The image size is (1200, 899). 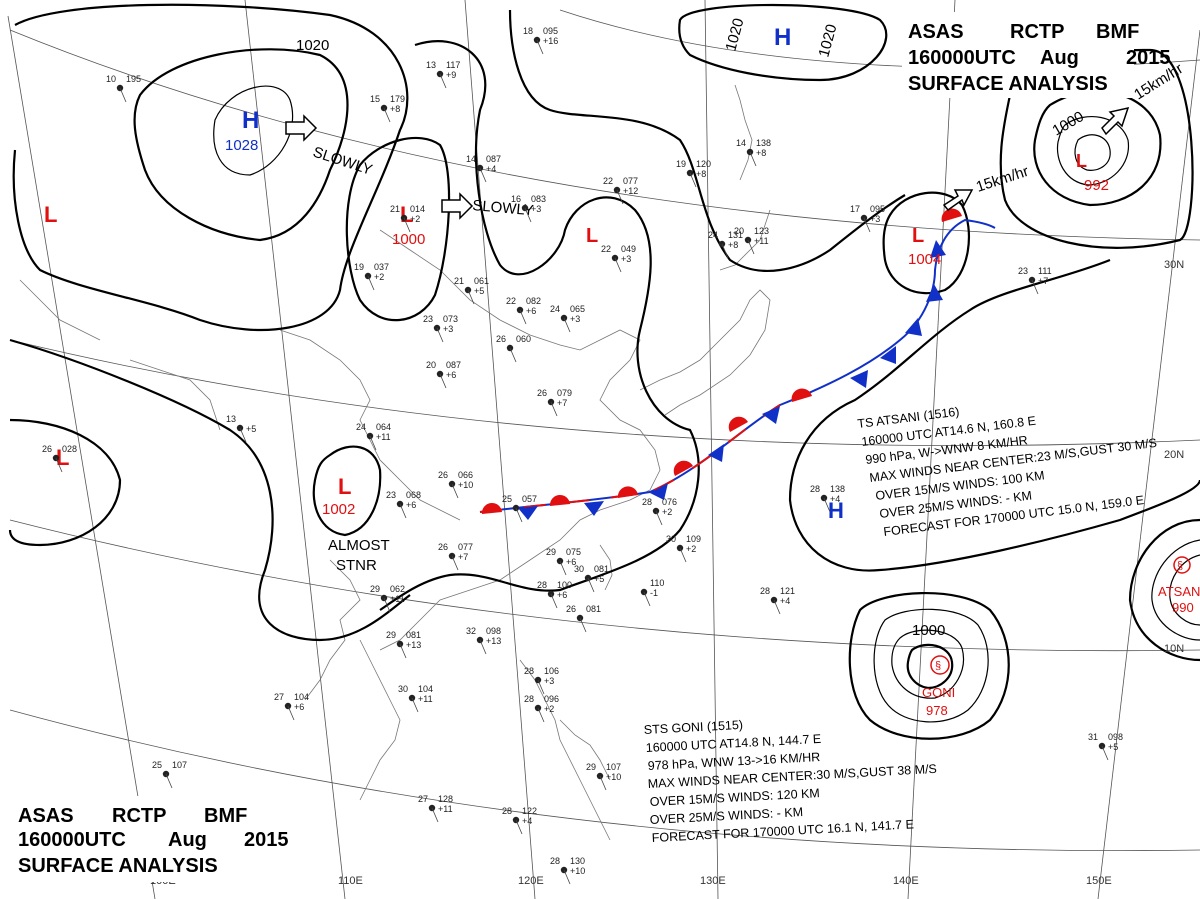 What do you see at coordinates (408, 239) in the screenshot?
I see `pressure-value: 1000` at bounding box center [408, 239].